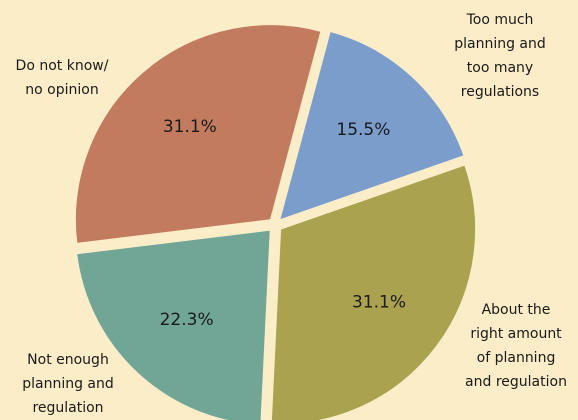 Image resolution: width=578 pixels, height=420 pixels. What do you see at coordinates (62, 66) in the screenshot?
I see `label-line: Do not know/` at bounding box center [62, 66].